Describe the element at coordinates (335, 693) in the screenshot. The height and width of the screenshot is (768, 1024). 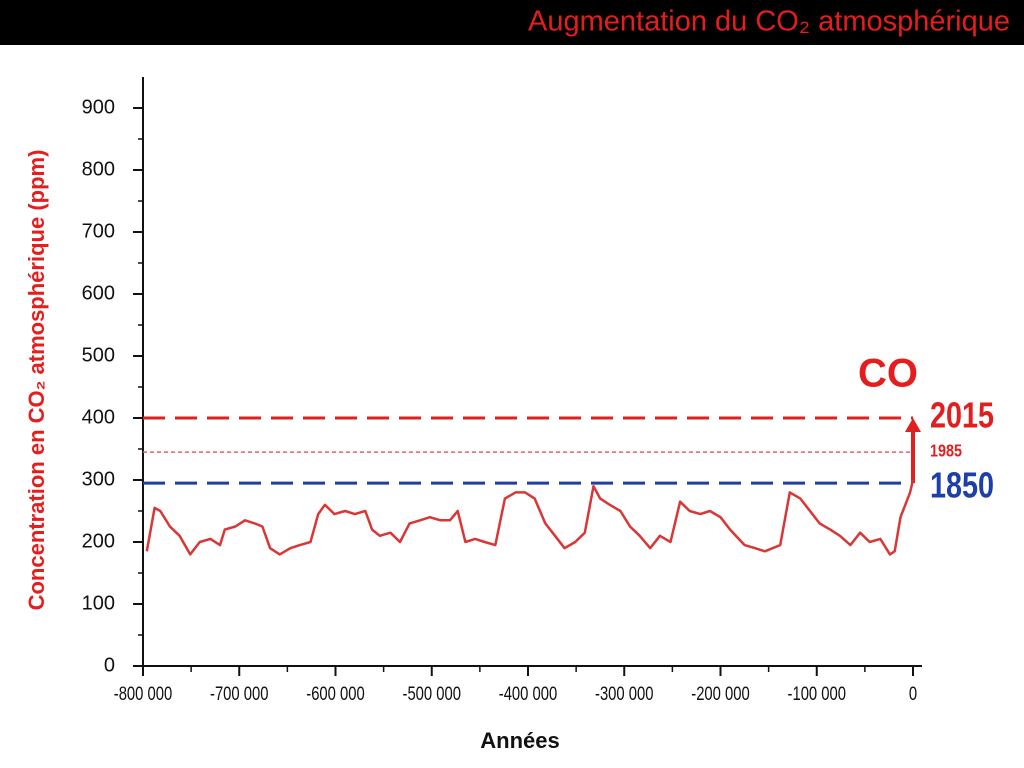
I see `x-tick-label: -600 000` at that location.